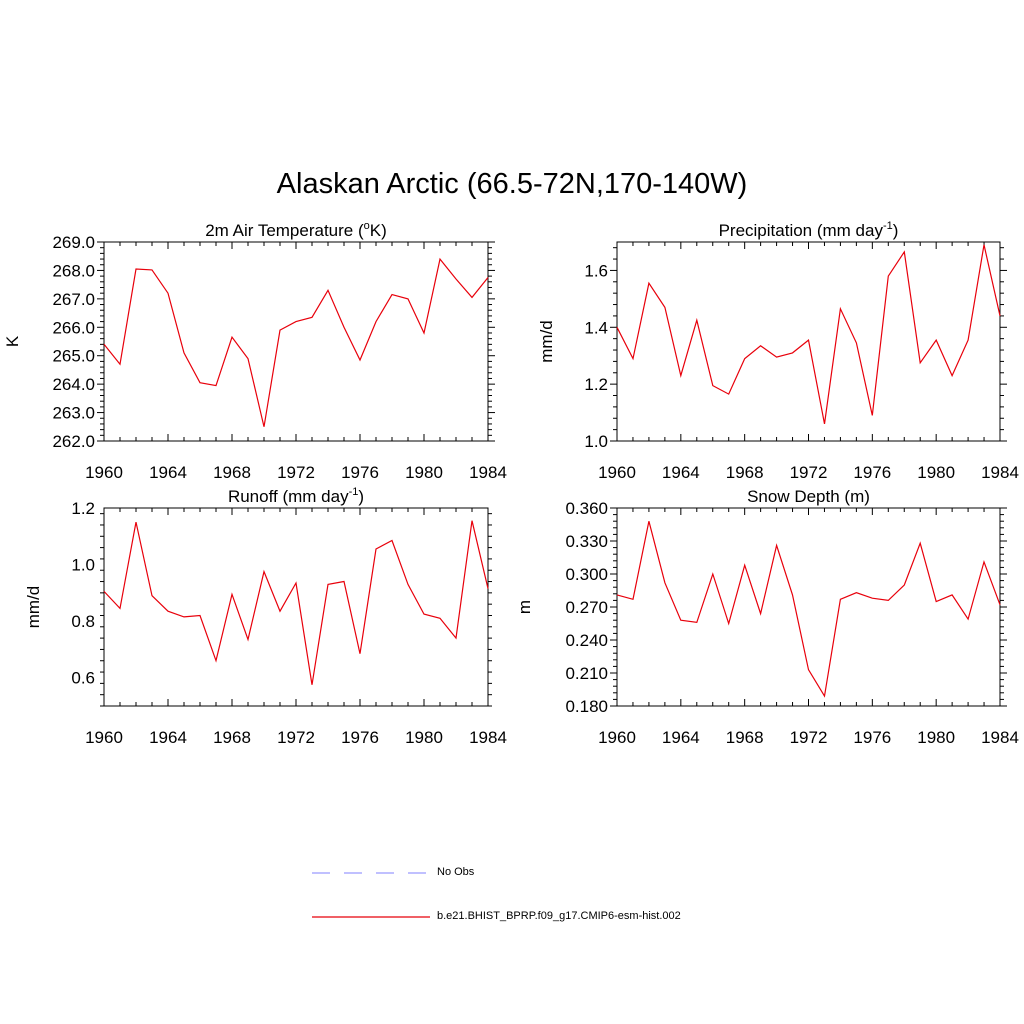 This screenshot has height=1024, width=1024. What do you see at coordinates (360, 737) in the screenshot?
I see `panel-3-xtick-label: 1976` at bounding box center [360, 737].